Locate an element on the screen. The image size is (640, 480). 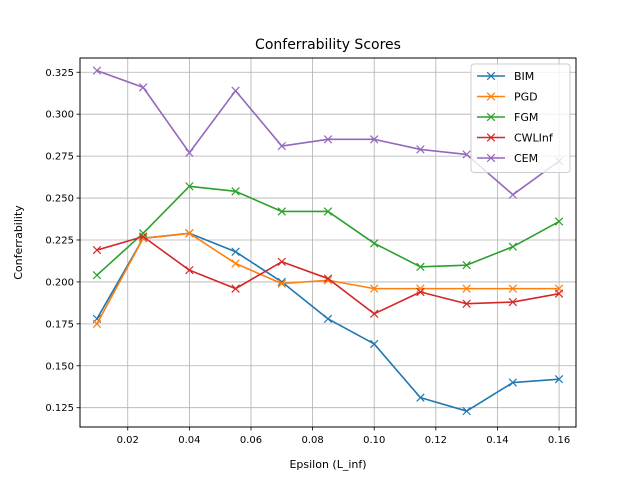
legend-item-pgd: PGD is located at coordinates (507, 97).